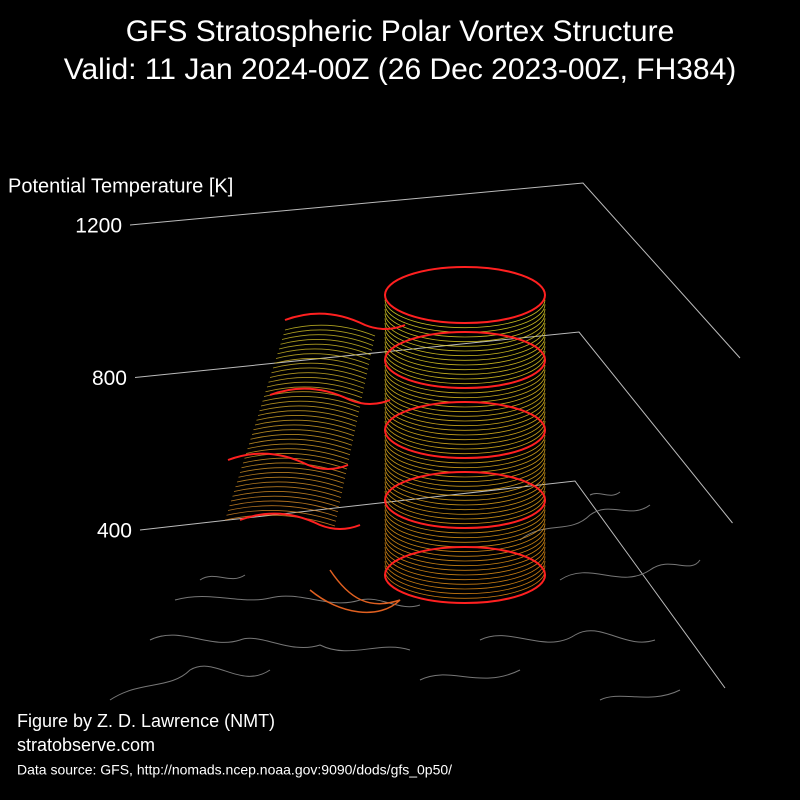 This screenshot has width=800, height=800. What do you see at coordinates (114, 531) in the screenshot?
I see `z-tick-label: 400` at bounding box center [114, 531].